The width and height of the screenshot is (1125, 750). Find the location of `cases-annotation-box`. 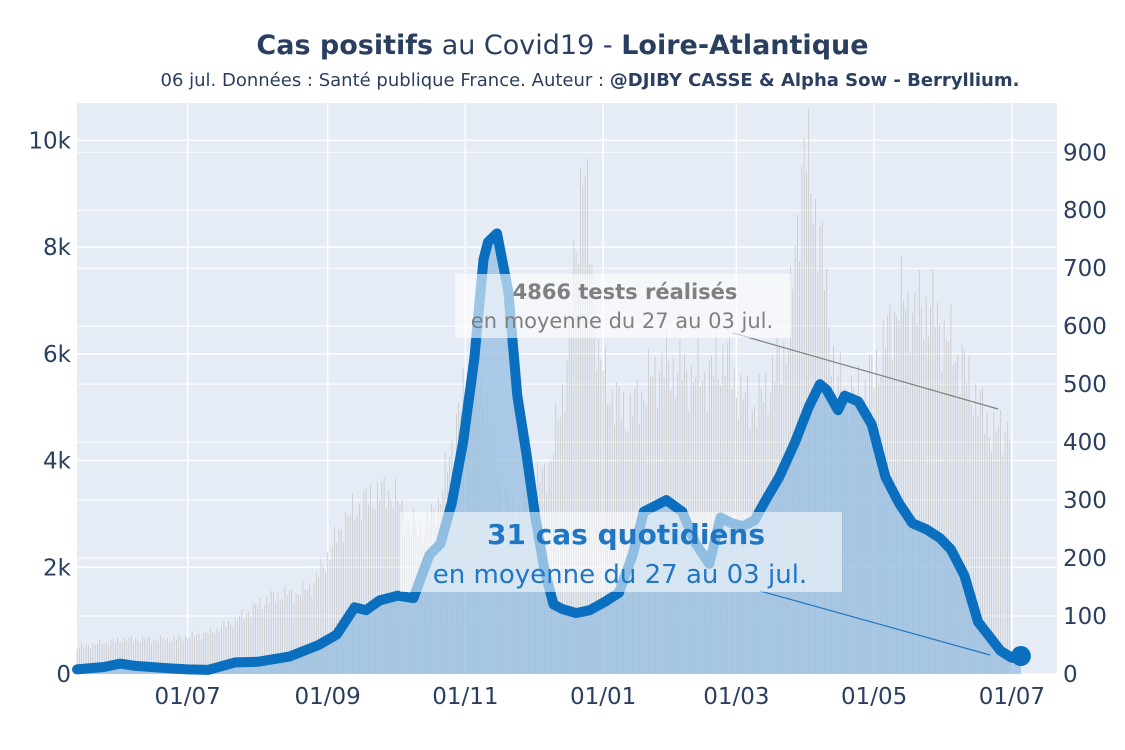

cases-annotation-box is located at coordinates (621, 552).